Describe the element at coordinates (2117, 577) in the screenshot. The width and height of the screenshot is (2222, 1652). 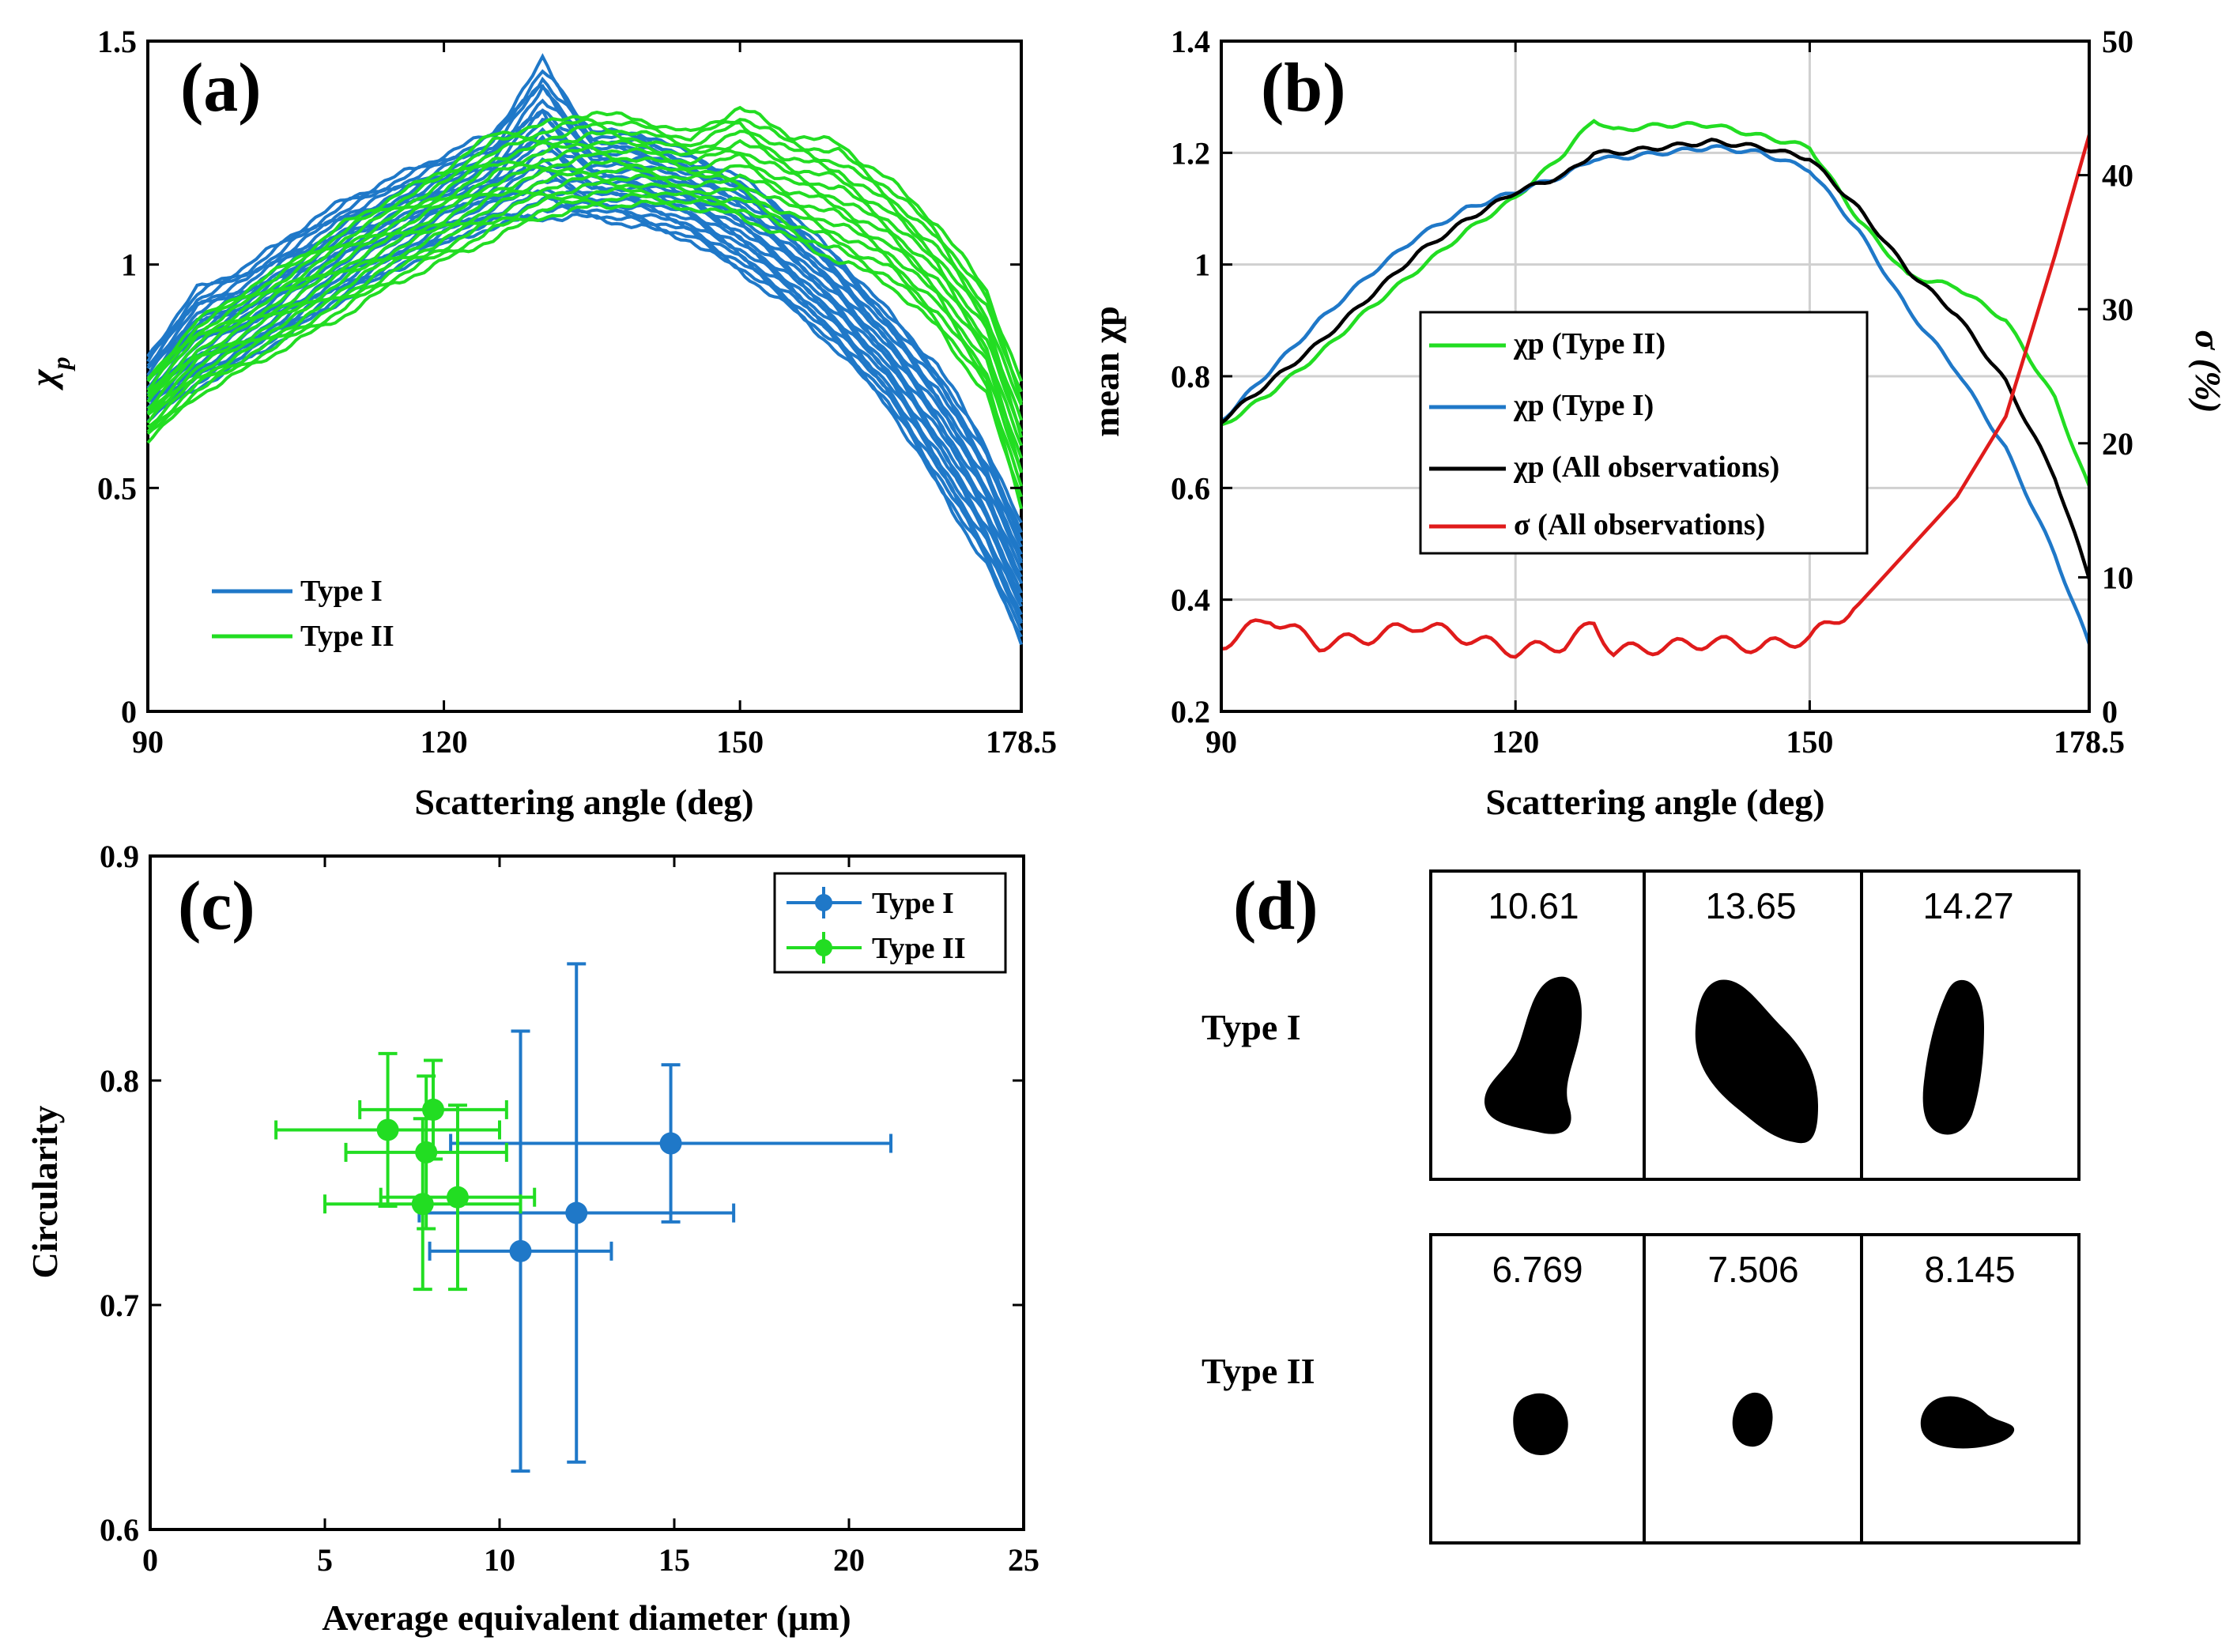
I see `y-tick-label-right: 10` at that location.